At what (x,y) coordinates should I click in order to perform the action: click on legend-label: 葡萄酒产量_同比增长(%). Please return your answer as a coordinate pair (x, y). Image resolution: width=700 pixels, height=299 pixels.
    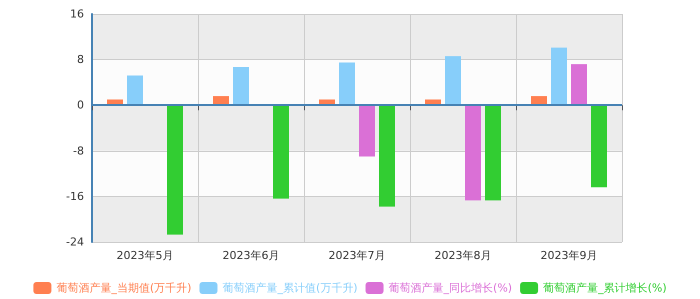
    Looking at the image, I should click on (450, 288).